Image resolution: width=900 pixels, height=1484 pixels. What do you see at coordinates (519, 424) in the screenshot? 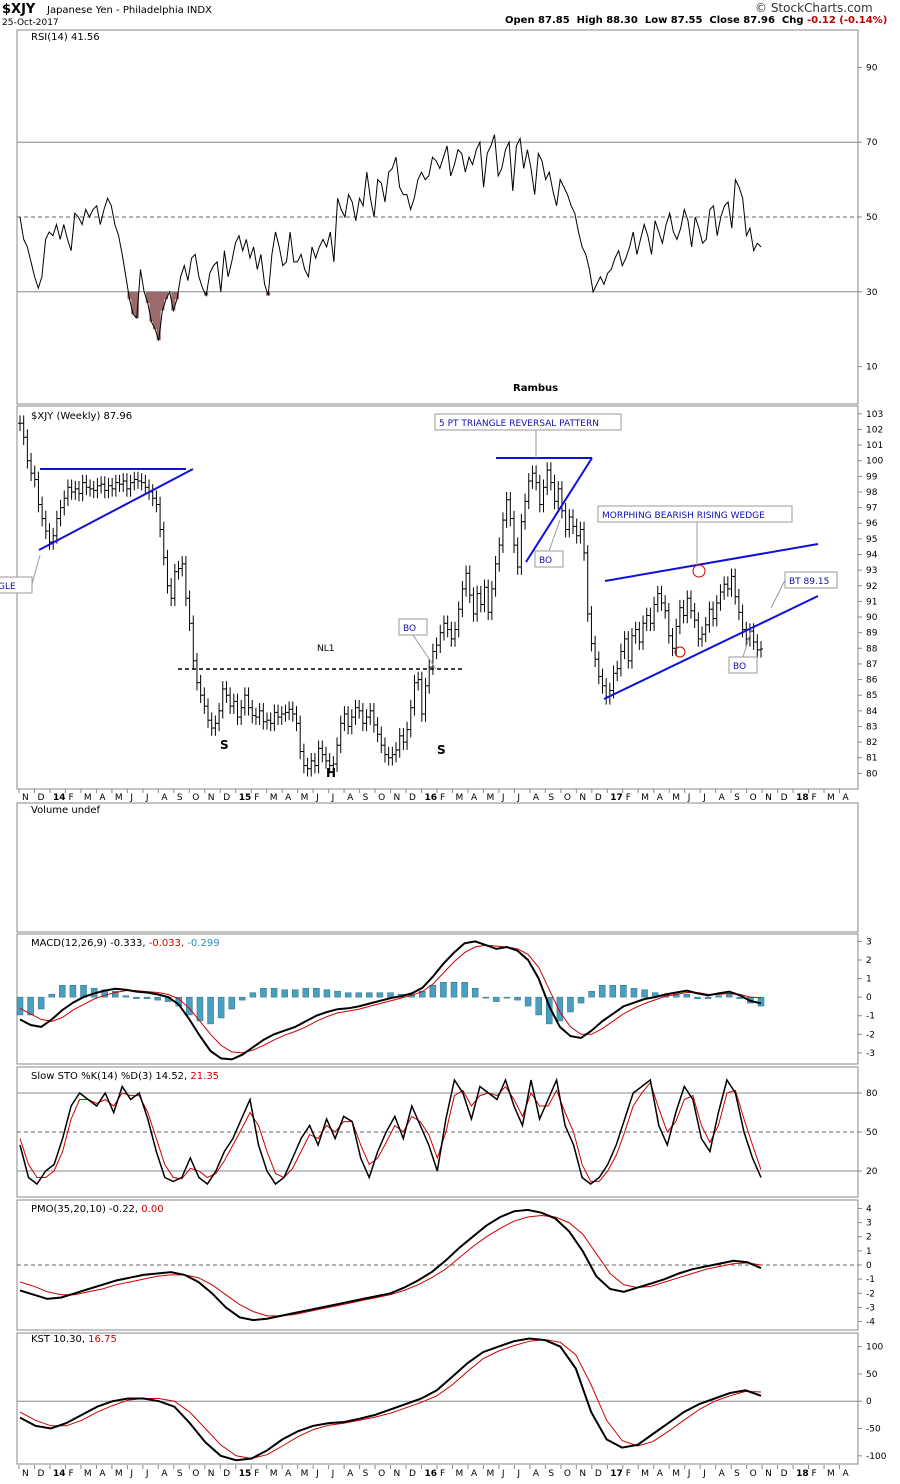
I see `annotation-triangle-reversal: 5 PT TRIANGLE REVERSAL PATTERN` at bounding box center [519, 424].